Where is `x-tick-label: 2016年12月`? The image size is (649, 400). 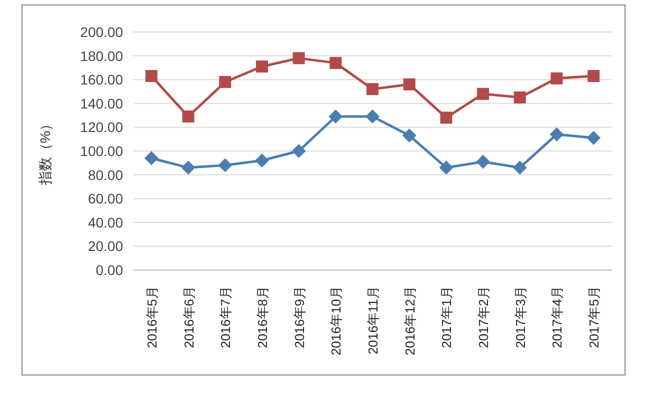 x-tick-label: 2016年12月 is located at coordinates (410, 321).